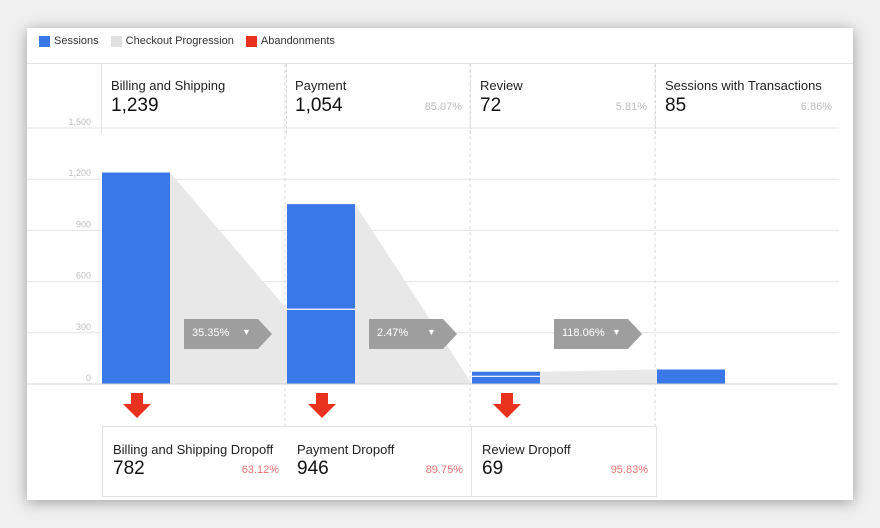 This screenshot has width=880, height=528. What do you see at coordinates (501, 85) in the screenshot?
I see `stage-name: Review` at bounding box center [501, 85].